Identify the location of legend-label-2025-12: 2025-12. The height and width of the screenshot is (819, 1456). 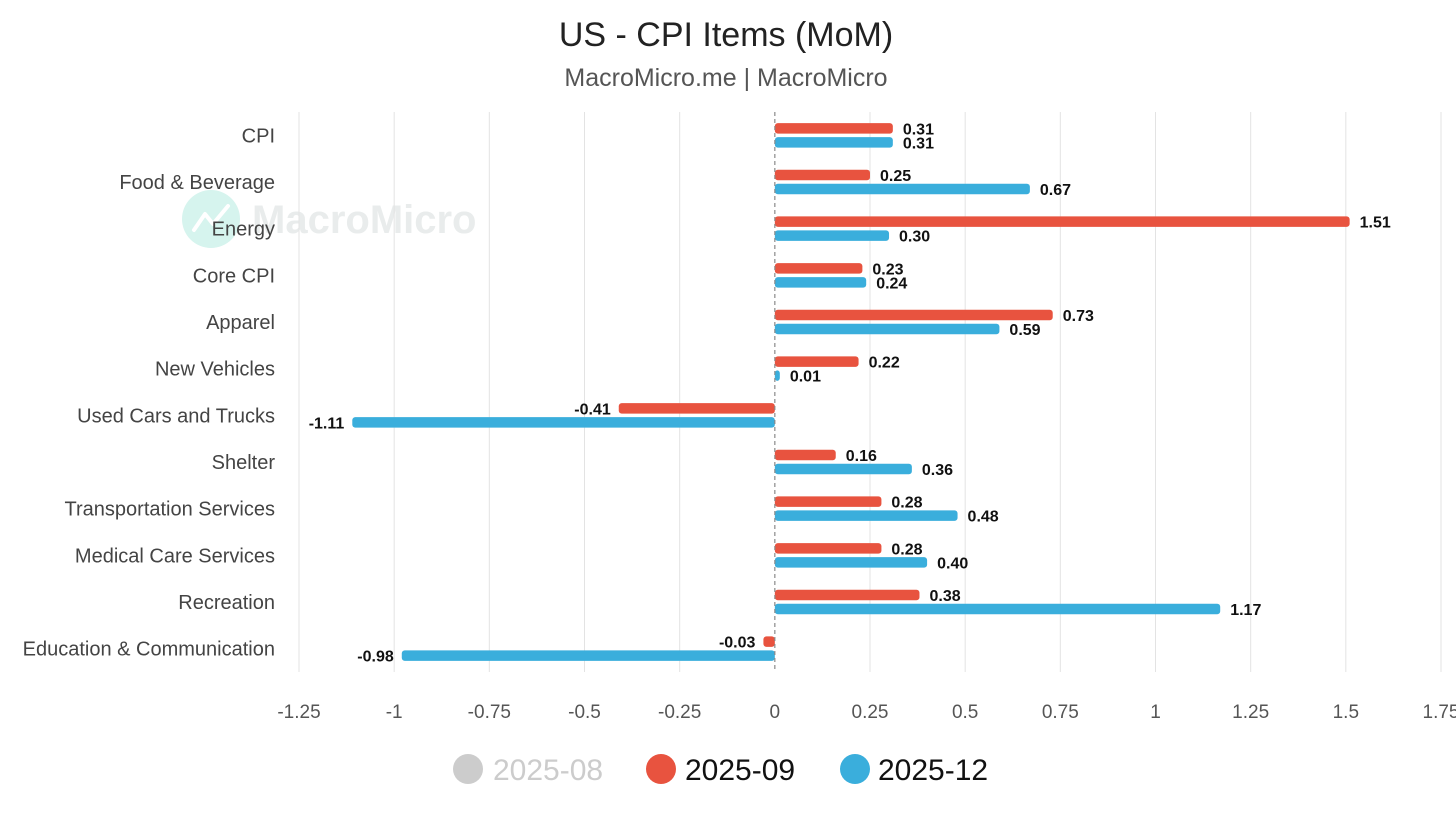
(933, 770).